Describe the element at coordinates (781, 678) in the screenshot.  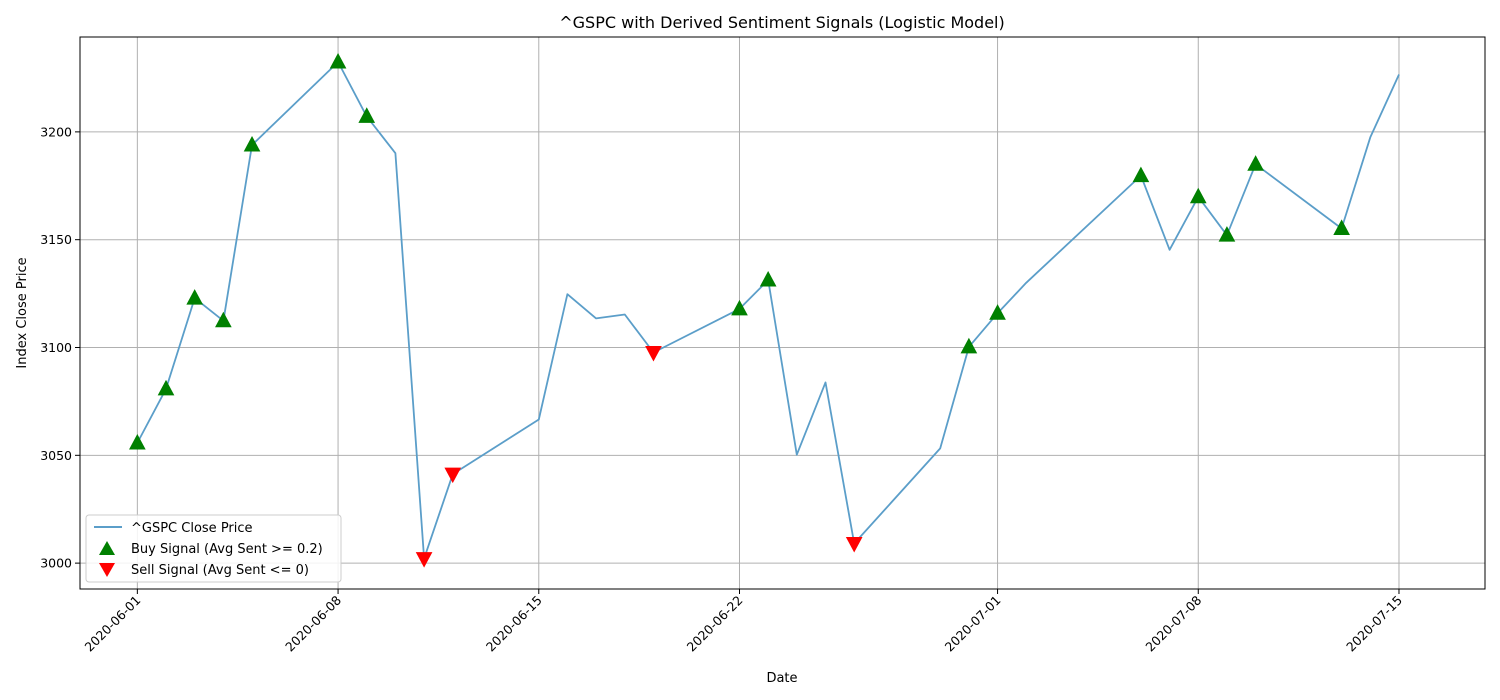
I see `x-axis-label: Date` at that location.